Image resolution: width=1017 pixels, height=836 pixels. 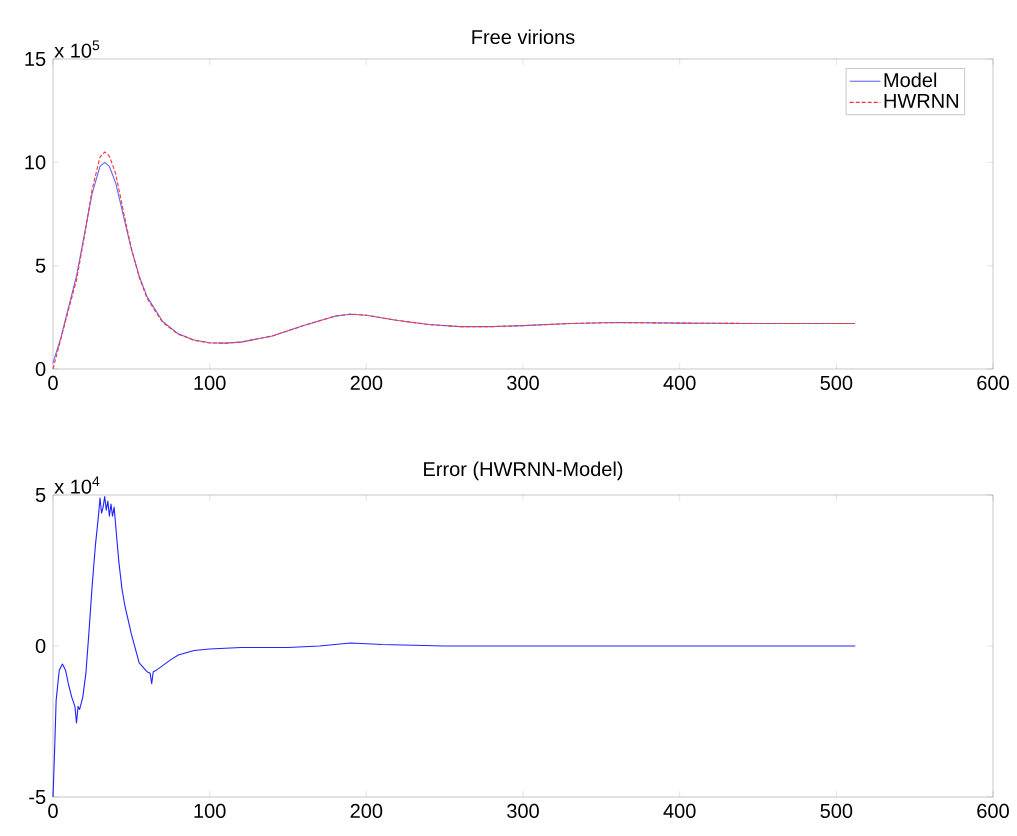 What do you see at coordinates (523, 37) in the screenshot?
I see `chart-title: Free virions` at bounding box center [523, 37].